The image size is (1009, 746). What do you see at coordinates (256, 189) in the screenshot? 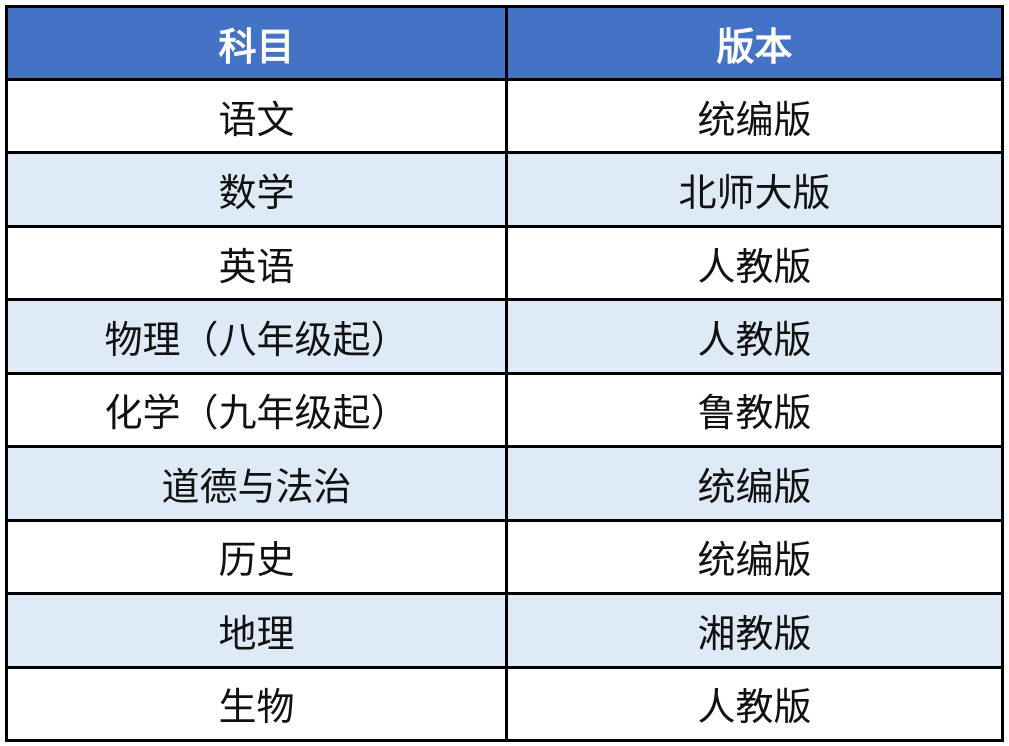
I see `subject-cell: 数学` at bounding box center [256, 189].